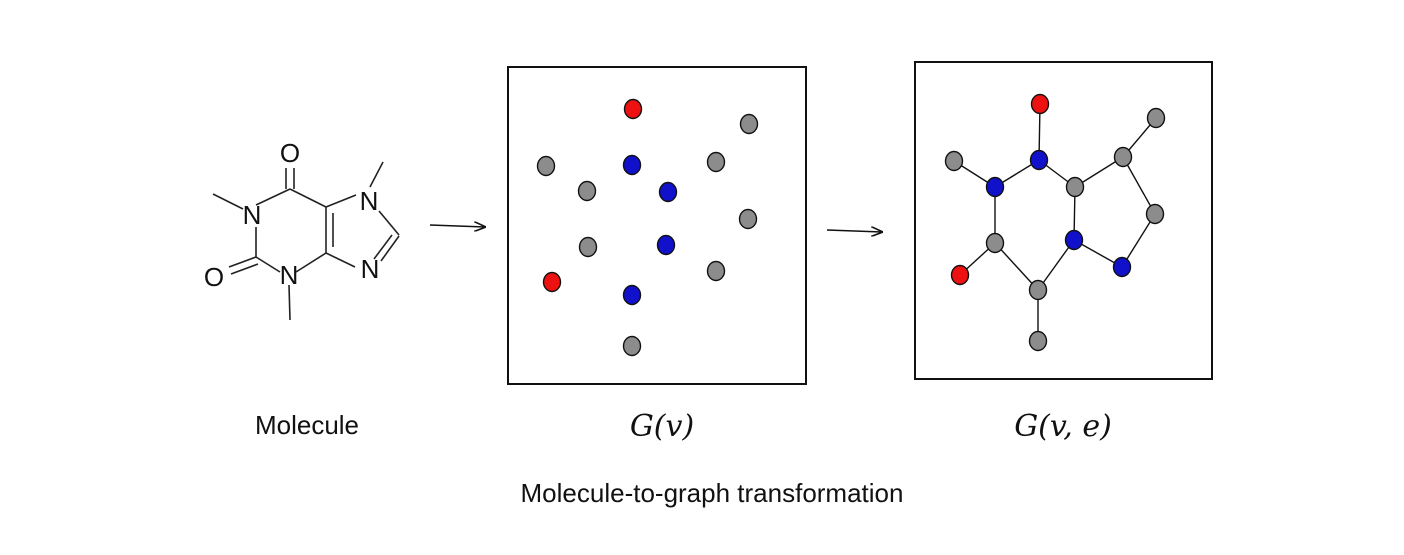  I want to click on nodes-only-graph, so click(647, 227).